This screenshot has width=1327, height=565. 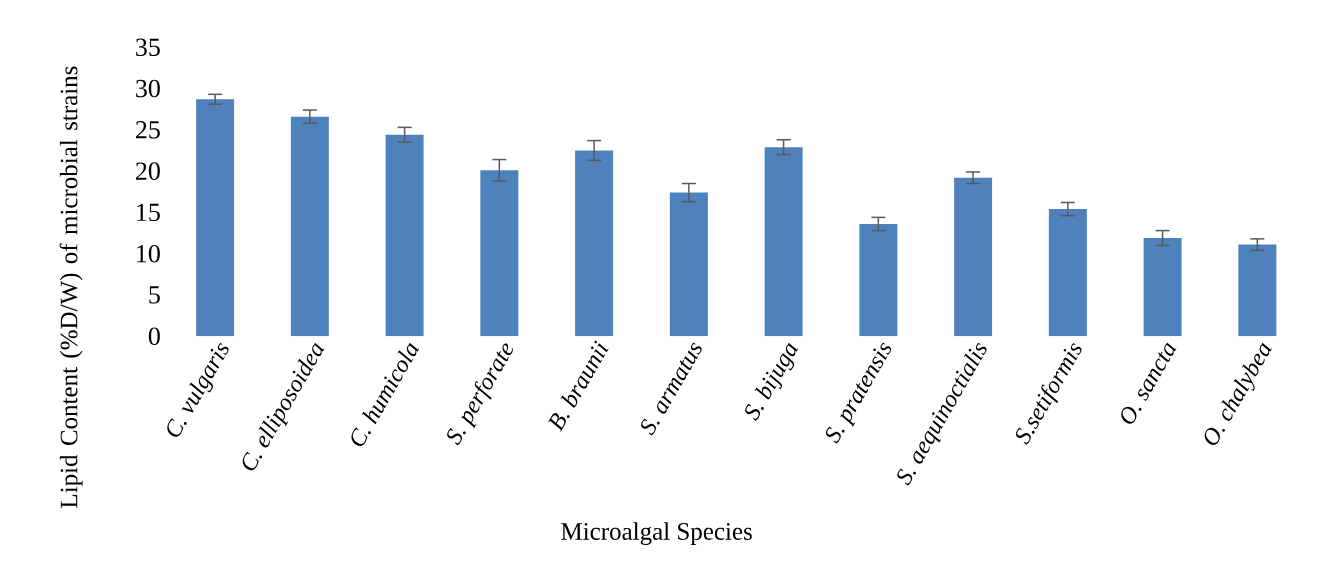 I want to click on y-tick-label: 10, so click(x=148, y=253).